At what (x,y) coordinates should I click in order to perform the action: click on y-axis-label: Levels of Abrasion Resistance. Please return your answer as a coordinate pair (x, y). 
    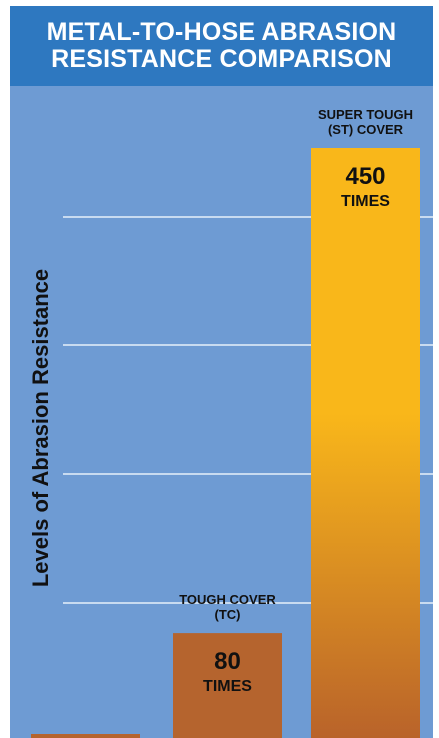
    Looking at the image, I should click on (40, 428).